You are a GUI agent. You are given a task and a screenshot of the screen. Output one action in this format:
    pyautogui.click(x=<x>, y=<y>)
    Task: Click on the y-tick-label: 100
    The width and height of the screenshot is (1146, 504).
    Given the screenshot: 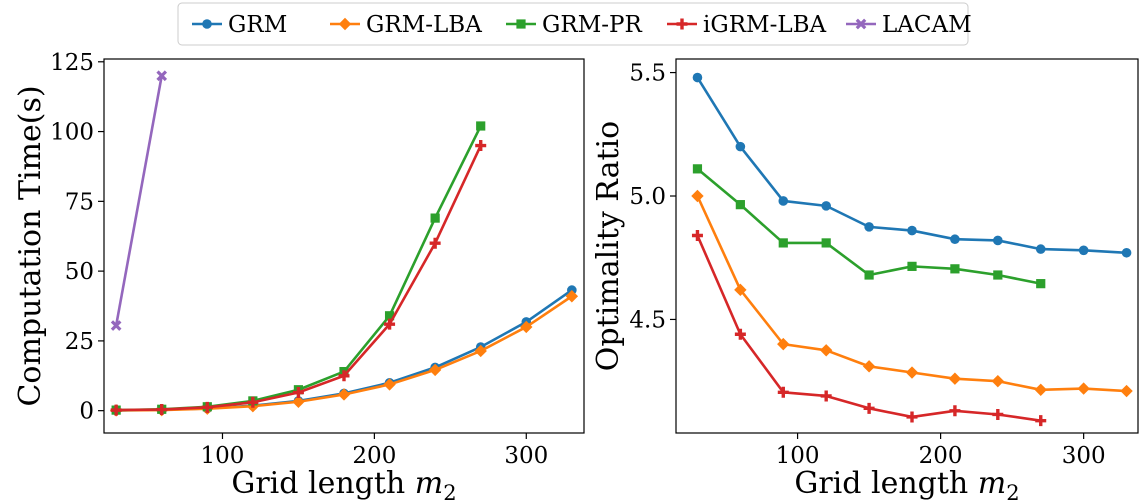 What is the action you would take?
    pyautogui.click(x=72, y=133)
    